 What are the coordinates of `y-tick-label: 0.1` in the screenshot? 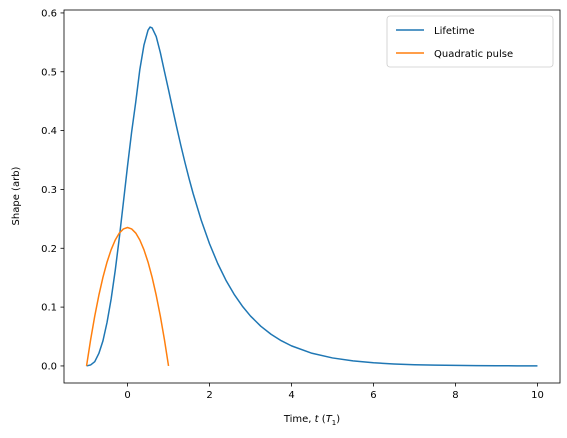 It's located at (49, 308).